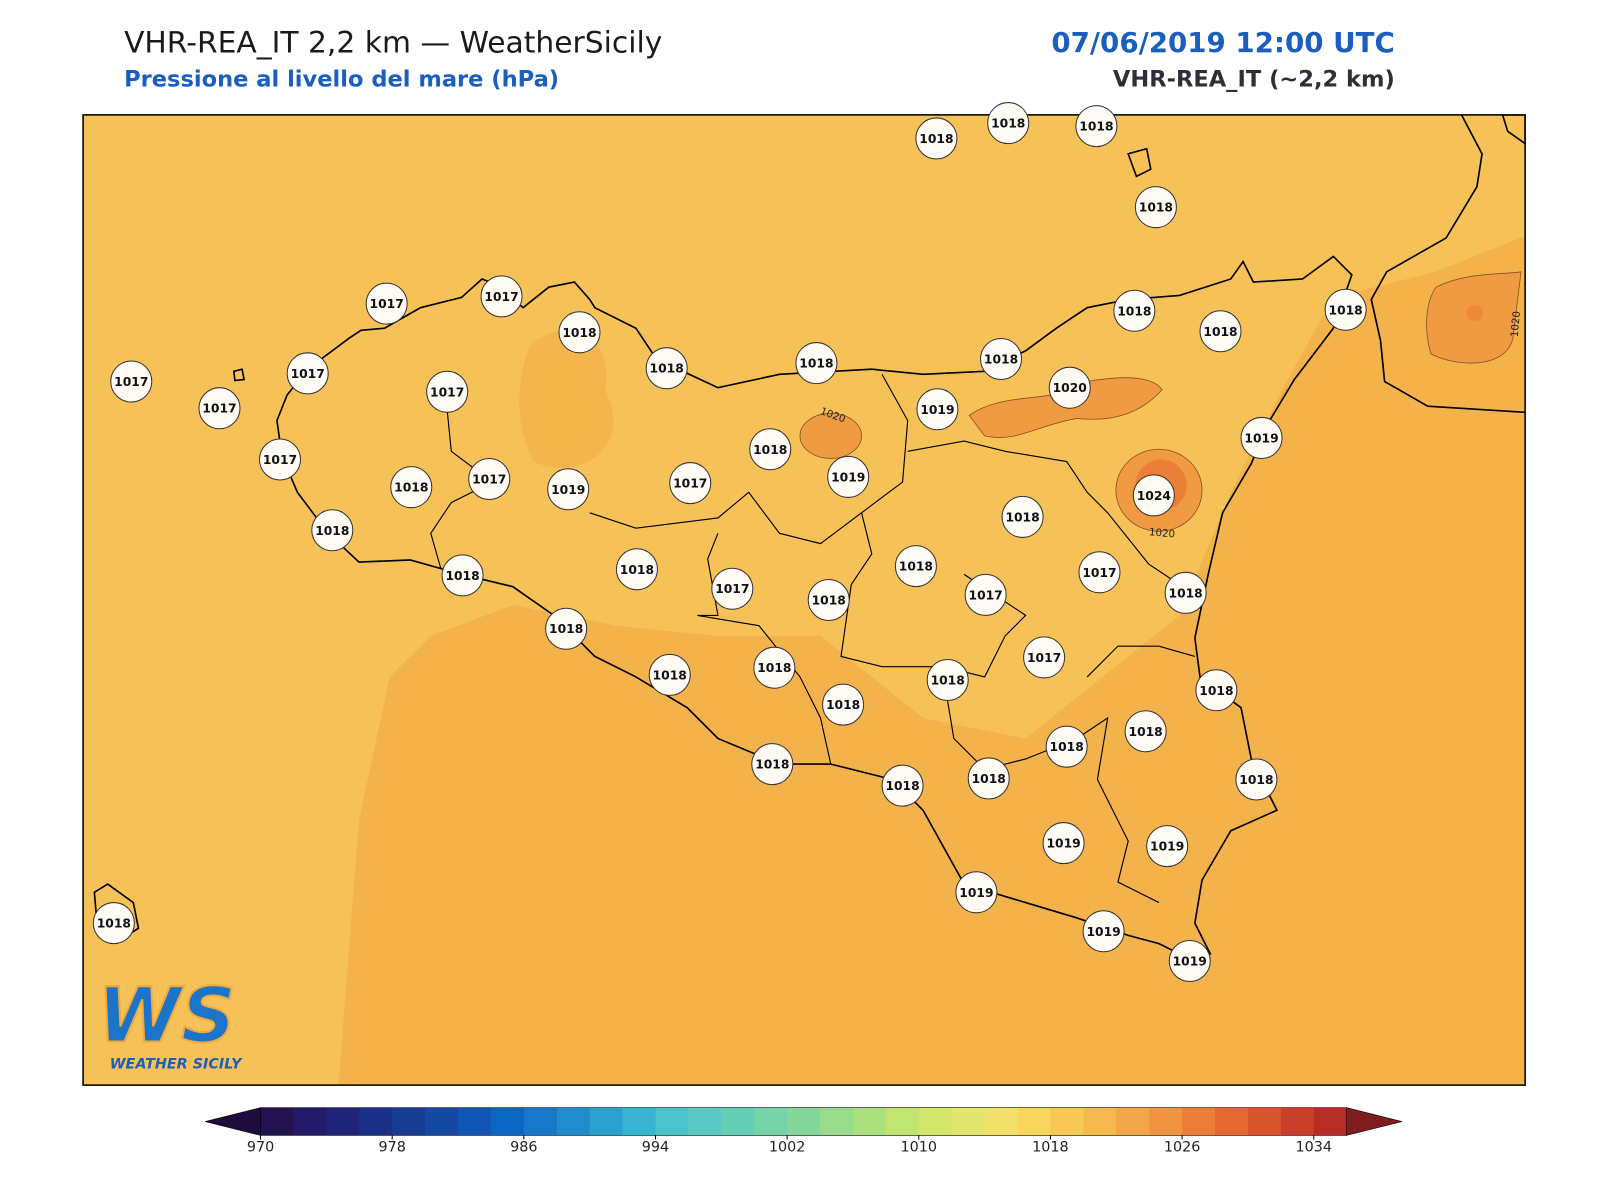  I want to click on contour-label: 1020, so click(1162, 533).